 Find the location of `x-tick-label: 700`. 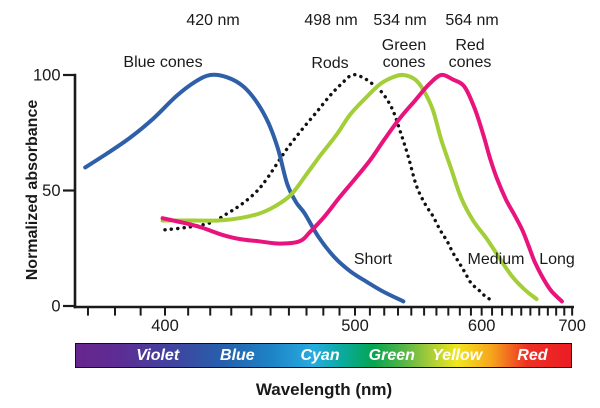

x-tick-label: 700 is located at coordinates (572, 326).